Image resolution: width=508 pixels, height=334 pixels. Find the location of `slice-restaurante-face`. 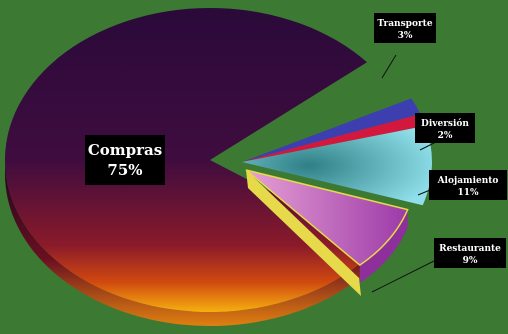

slice-restaurante-face is located at coordinates (303, 233).